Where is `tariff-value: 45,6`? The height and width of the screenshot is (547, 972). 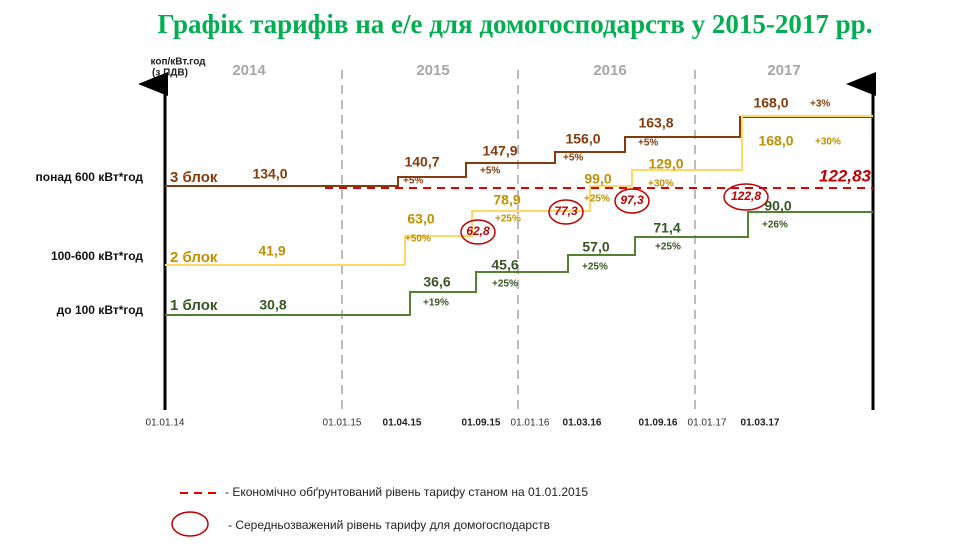
tariff-value: 45,6 is located at coordinates (504, 265).